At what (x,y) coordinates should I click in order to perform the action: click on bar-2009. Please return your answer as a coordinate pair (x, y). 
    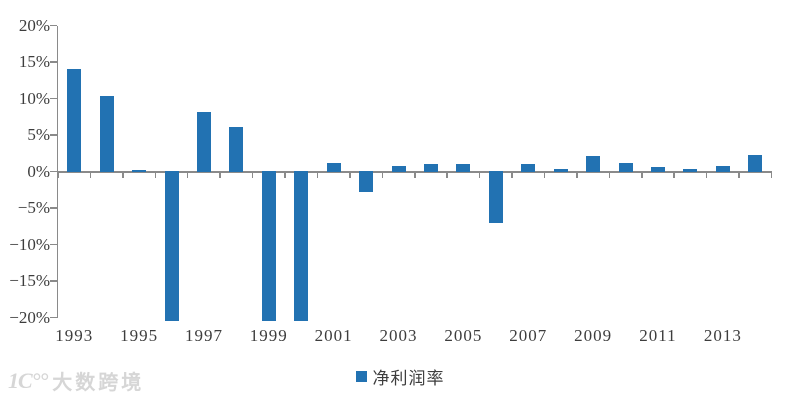
    Looking at the image, I should click on (593, 164).